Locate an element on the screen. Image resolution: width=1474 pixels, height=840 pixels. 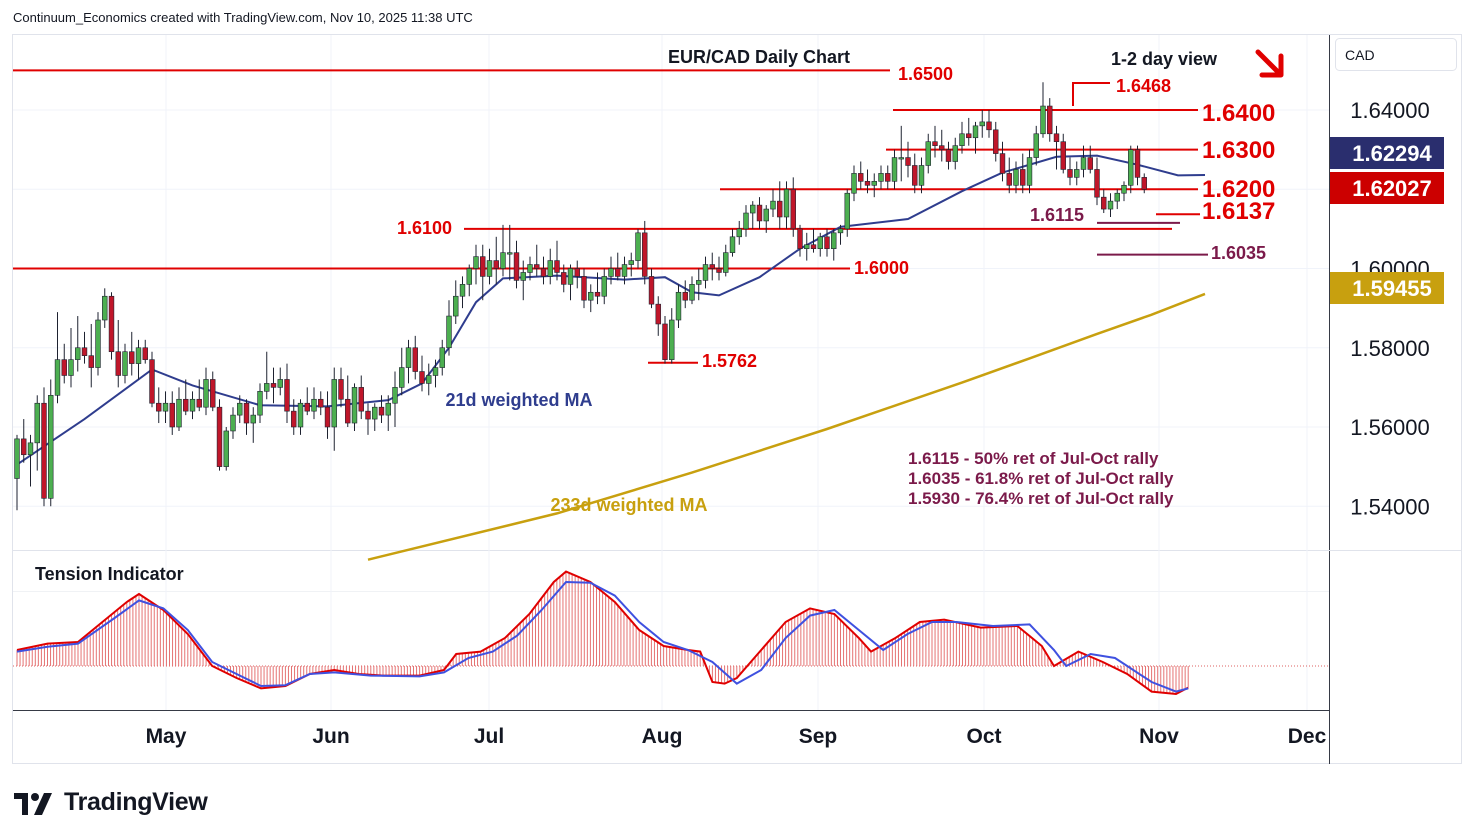
level-label-1-6035: 1.6035 is located at coordinates (1238, 253).